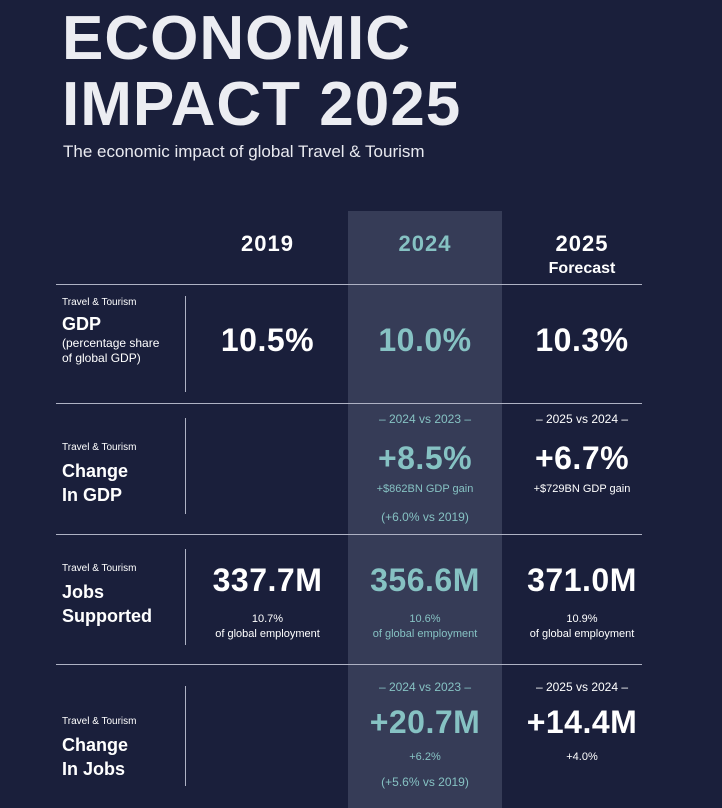 The image size is (722, 808). What do you see at coordinates (582, 619) in the screenshot?
I see `jobs-2025-share: 10.9%` at bounding box center [582, 619].